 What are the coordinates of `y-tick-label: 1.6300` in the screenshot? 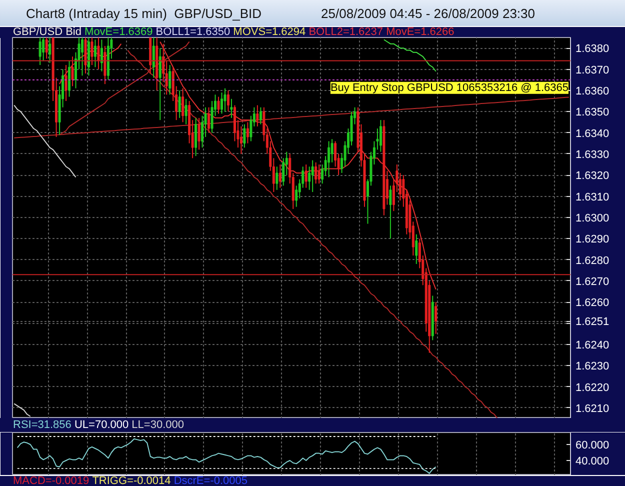 It's located at (593, 218).